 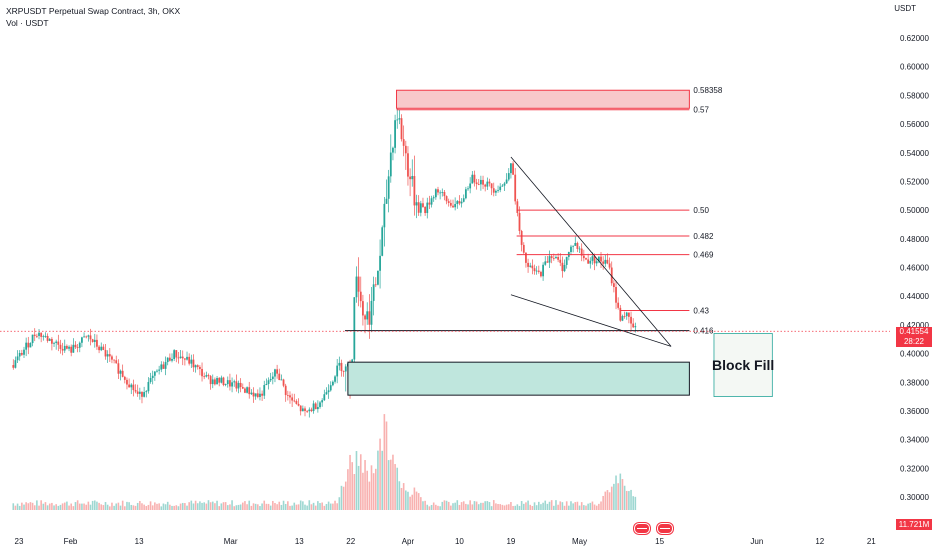 I want to click on y-tick-label: 0.32000, so click(x=914, y=468).